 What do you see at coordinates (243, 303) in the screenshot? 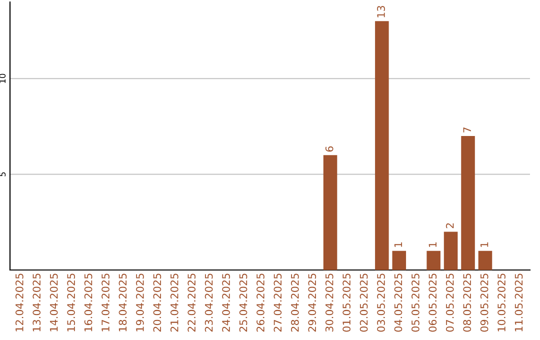
I see `x-tick-label: 25.04.2025` at bounding box center [243, 303].